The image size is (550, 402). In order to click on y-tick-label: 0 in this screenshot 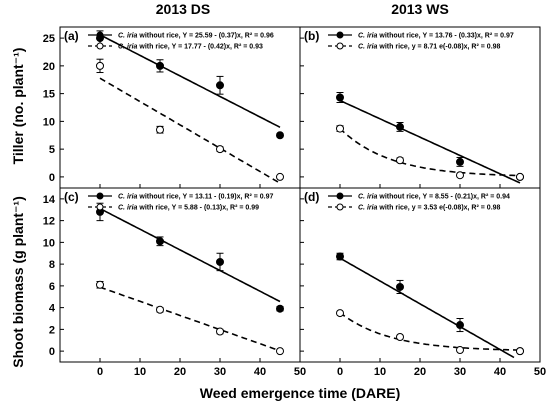, I will do `click(52, 352)`.